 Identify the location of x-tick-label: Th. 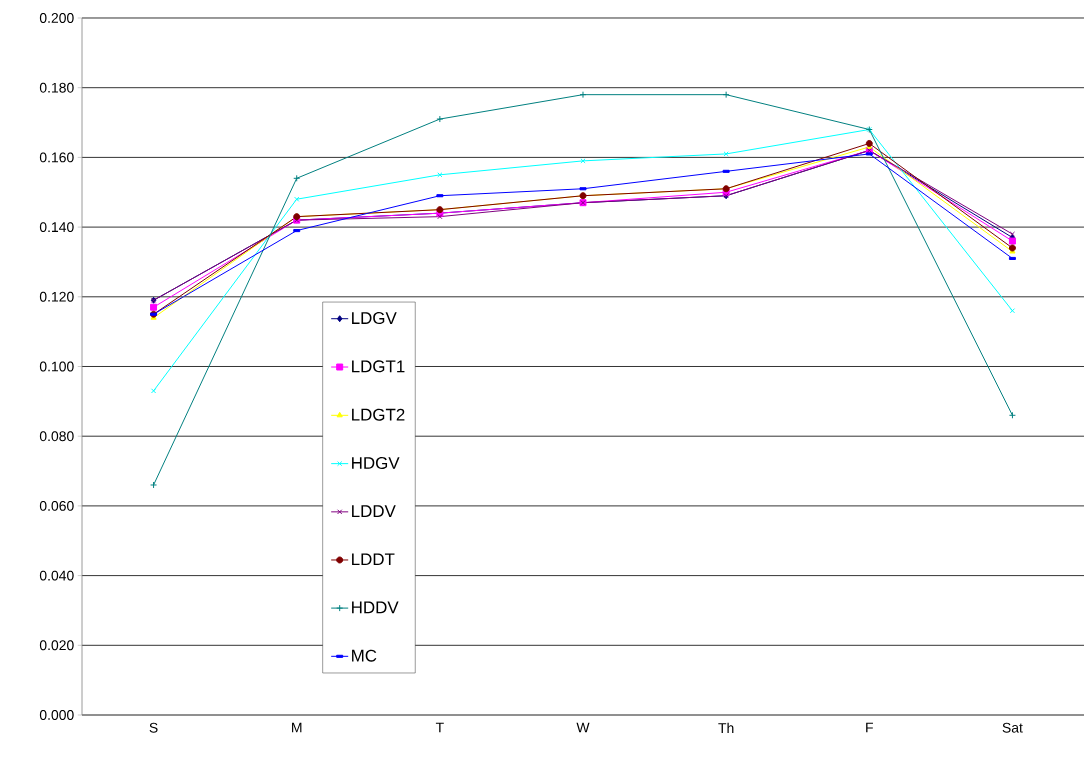
(726, 727).